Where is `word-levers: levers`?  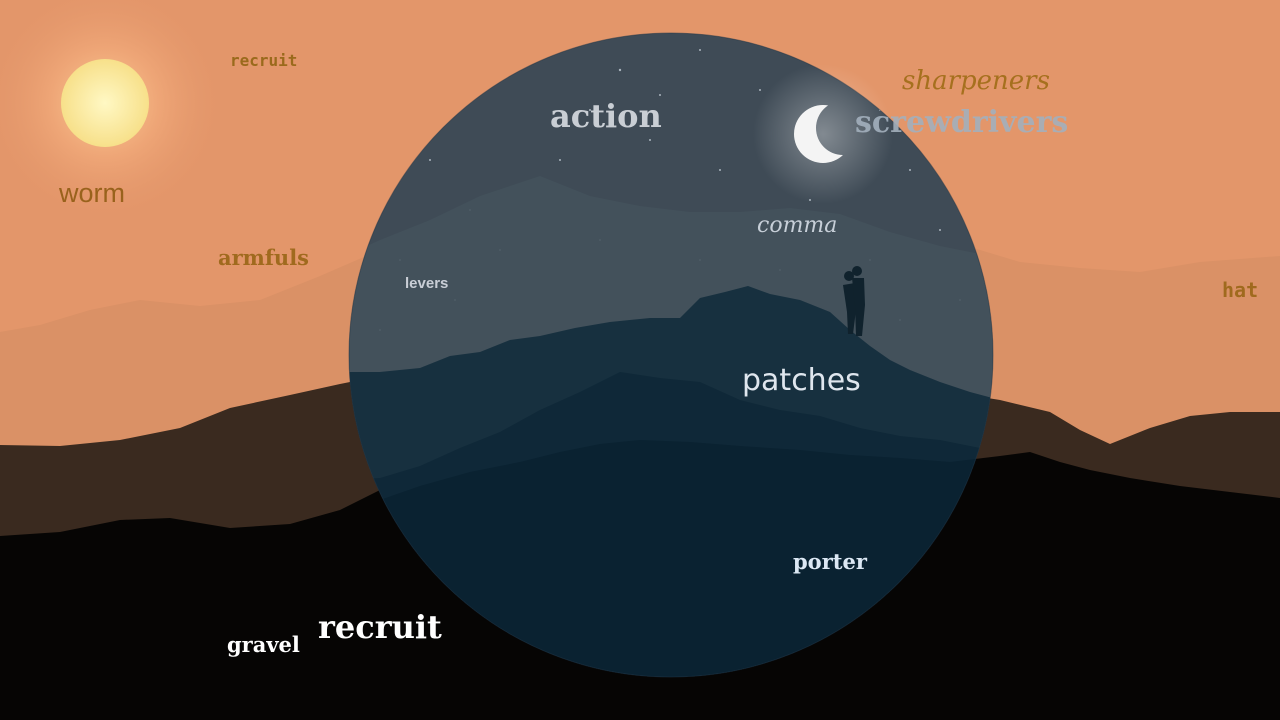 word-levers: levers is located at coordinates (427, 283).